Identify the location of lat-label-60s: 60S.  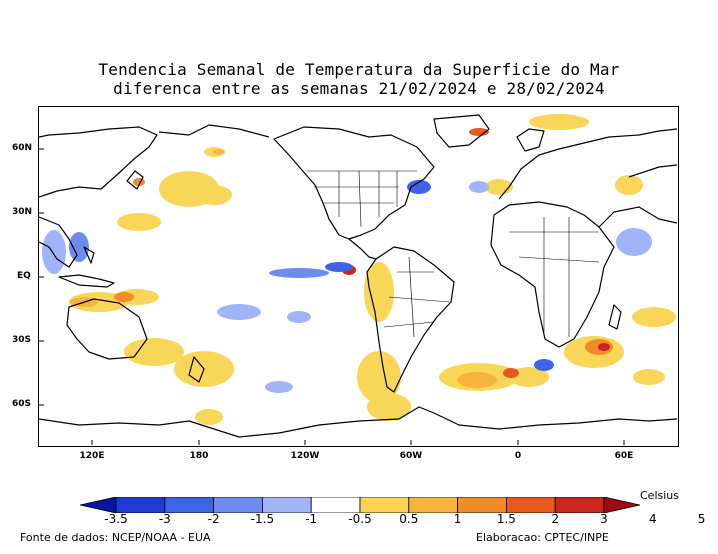
(22, 404).